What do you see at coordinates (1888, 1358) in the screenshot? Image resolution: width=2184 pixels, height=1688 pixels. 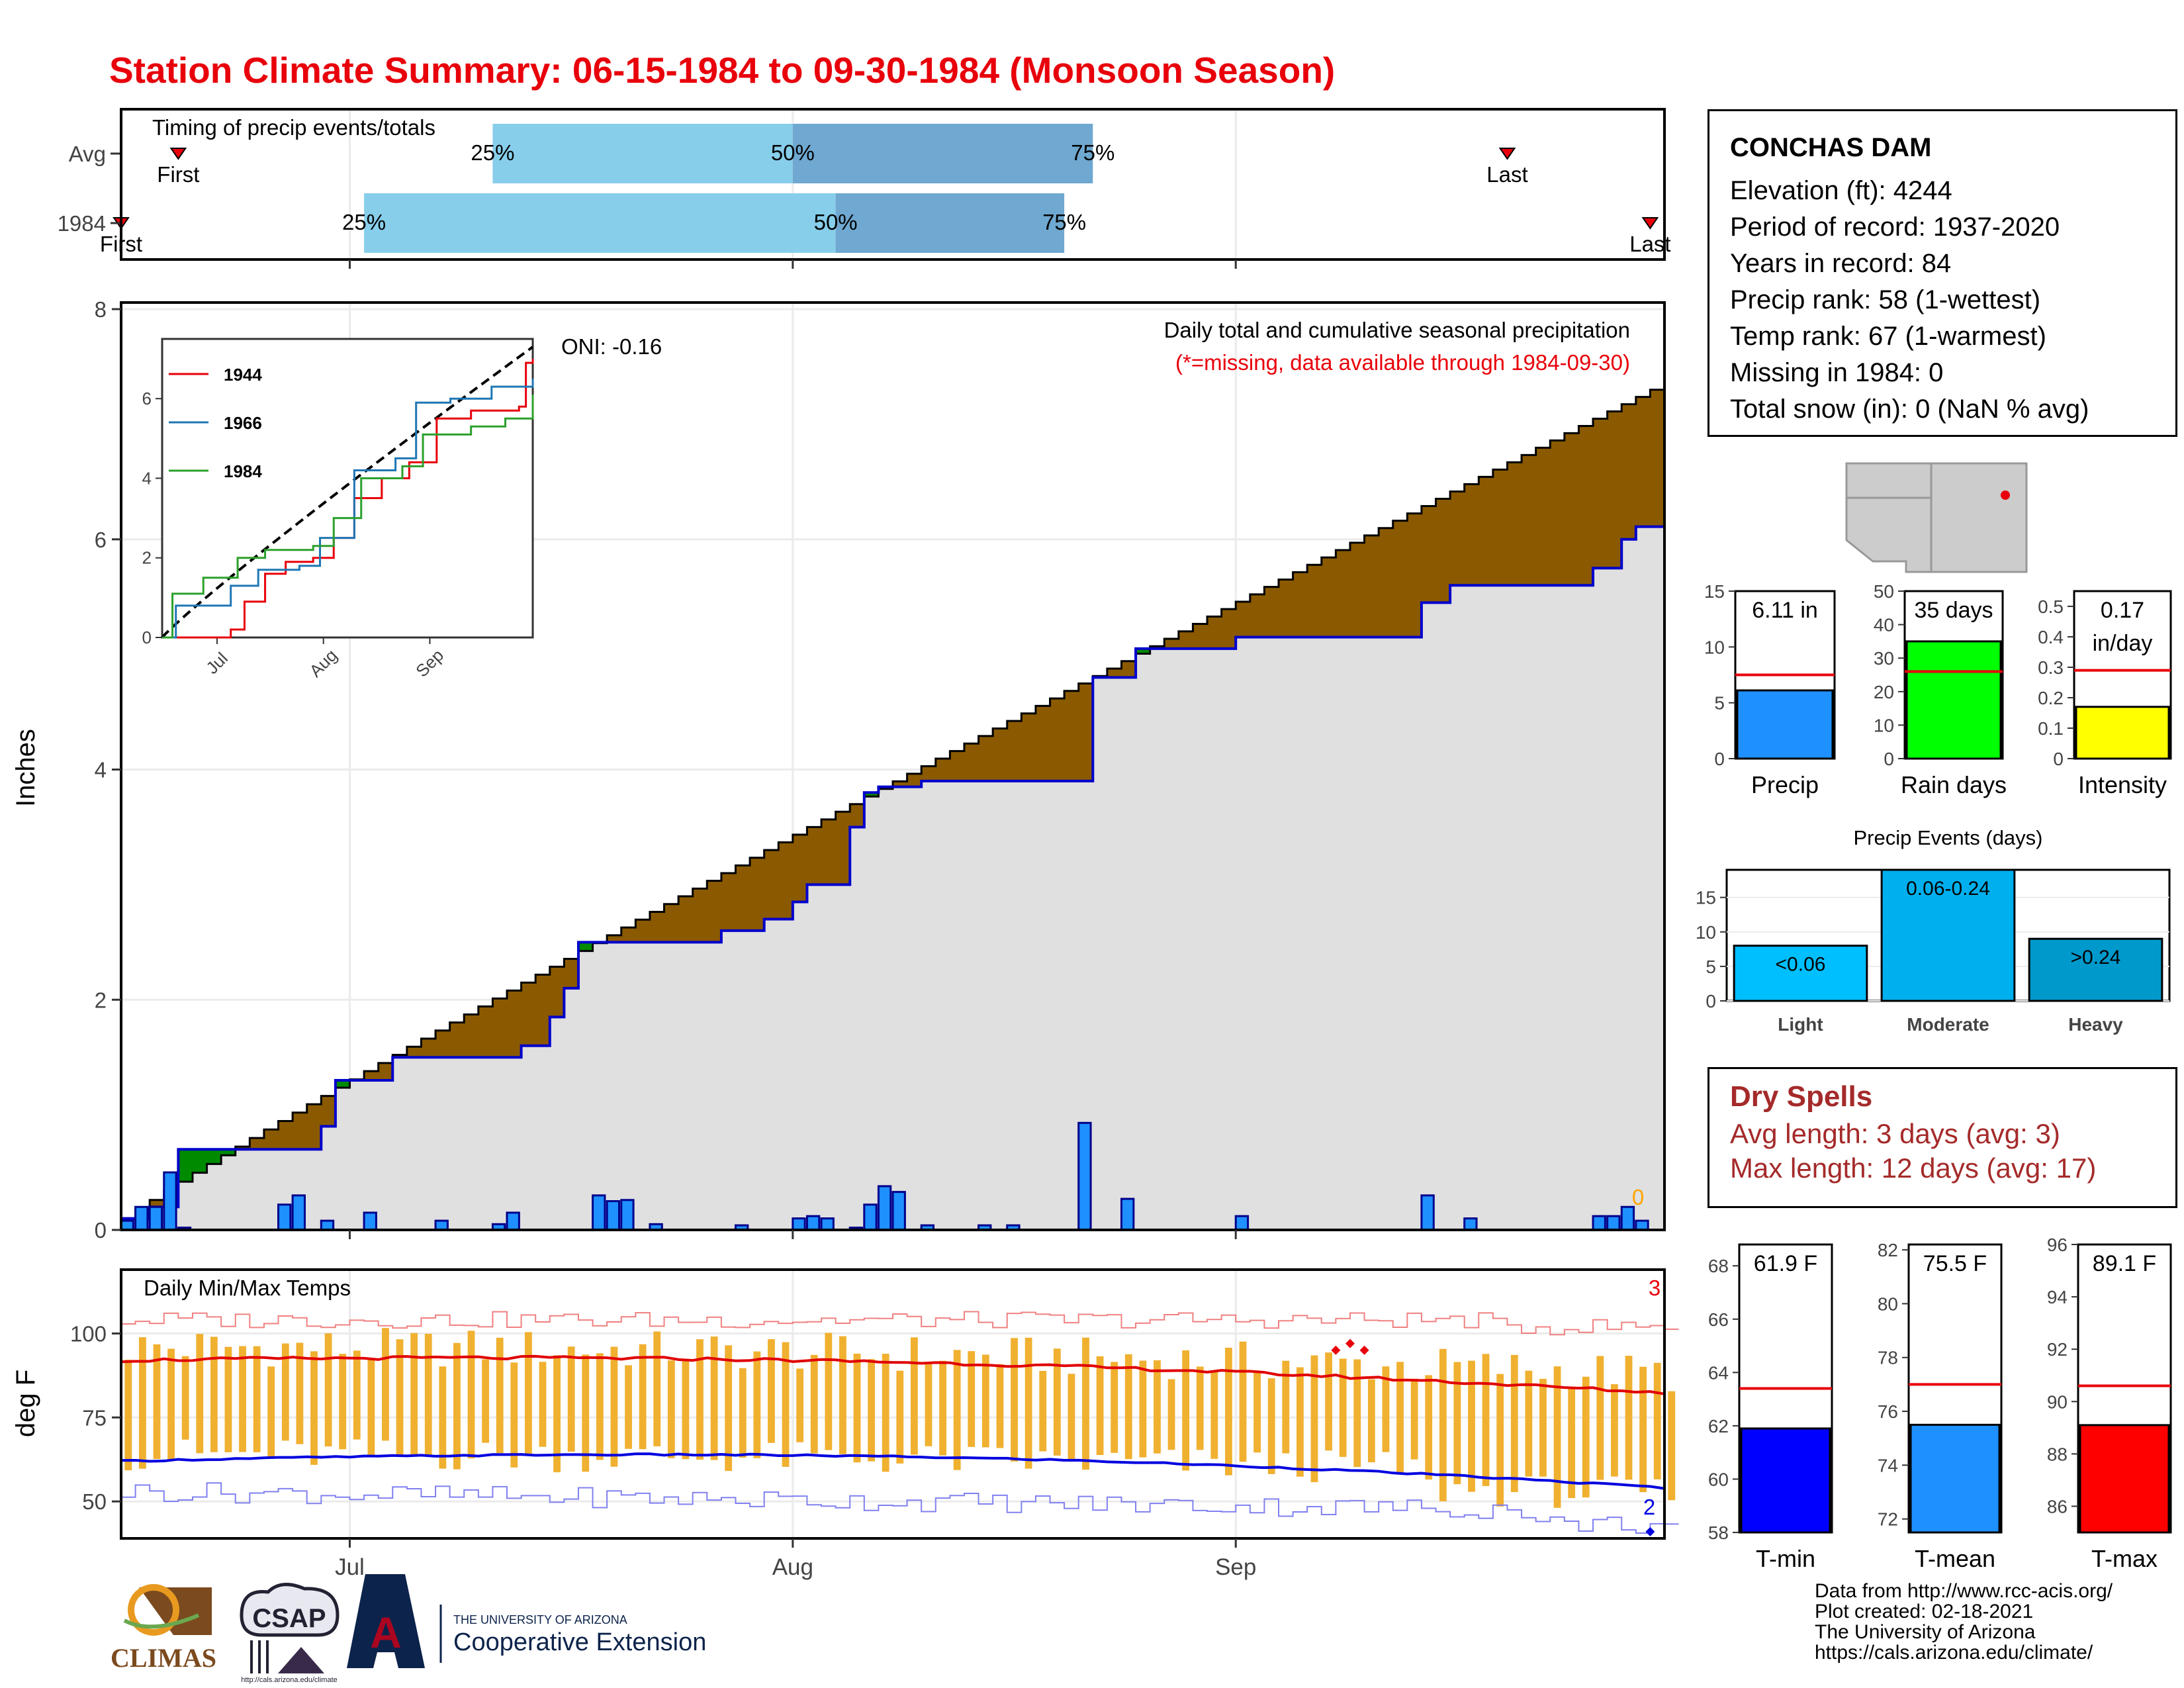 I see `tmean-summary-ytick-label: 78` at bounding box center [1888, 1358].